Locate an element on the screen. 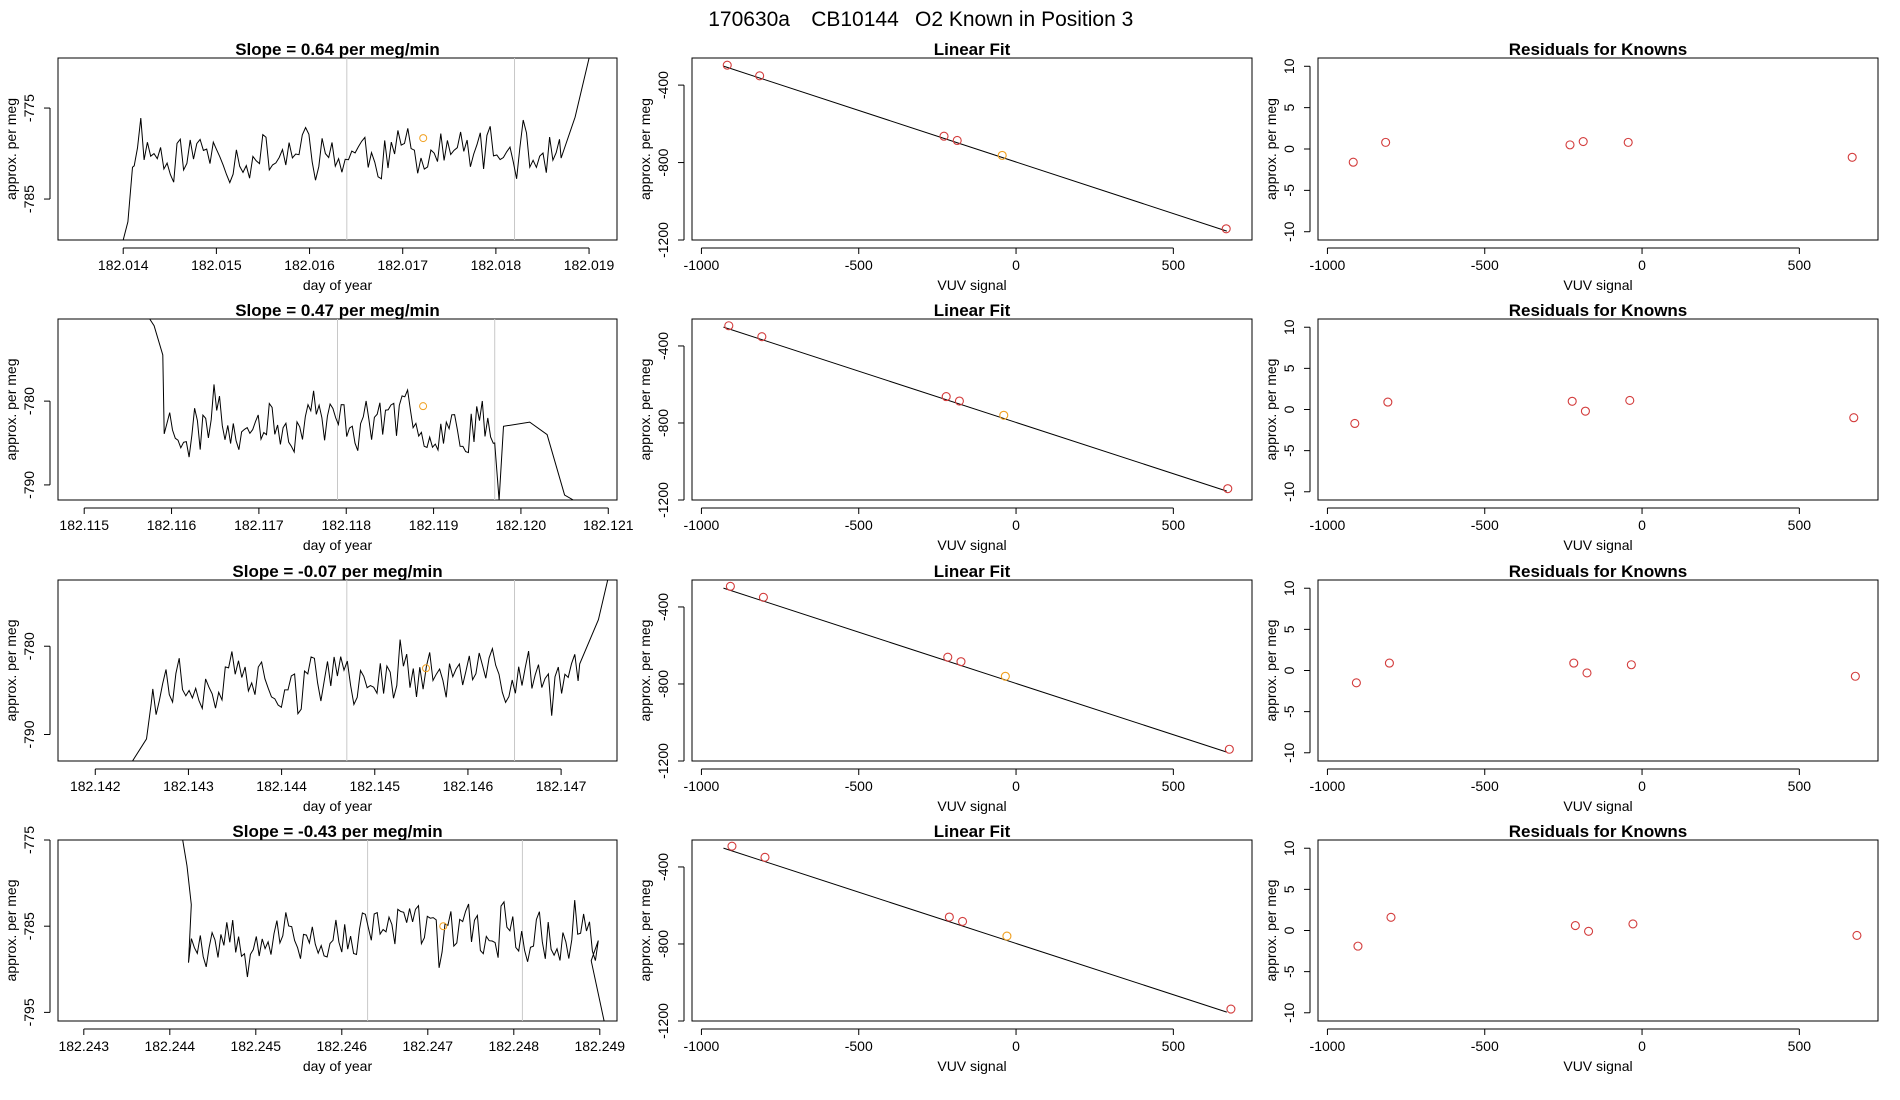 The height and width of the screenshot is (1100, 1900). panel-title: Slope = -0.07 per meg/min is located at coordinates (337, 571).